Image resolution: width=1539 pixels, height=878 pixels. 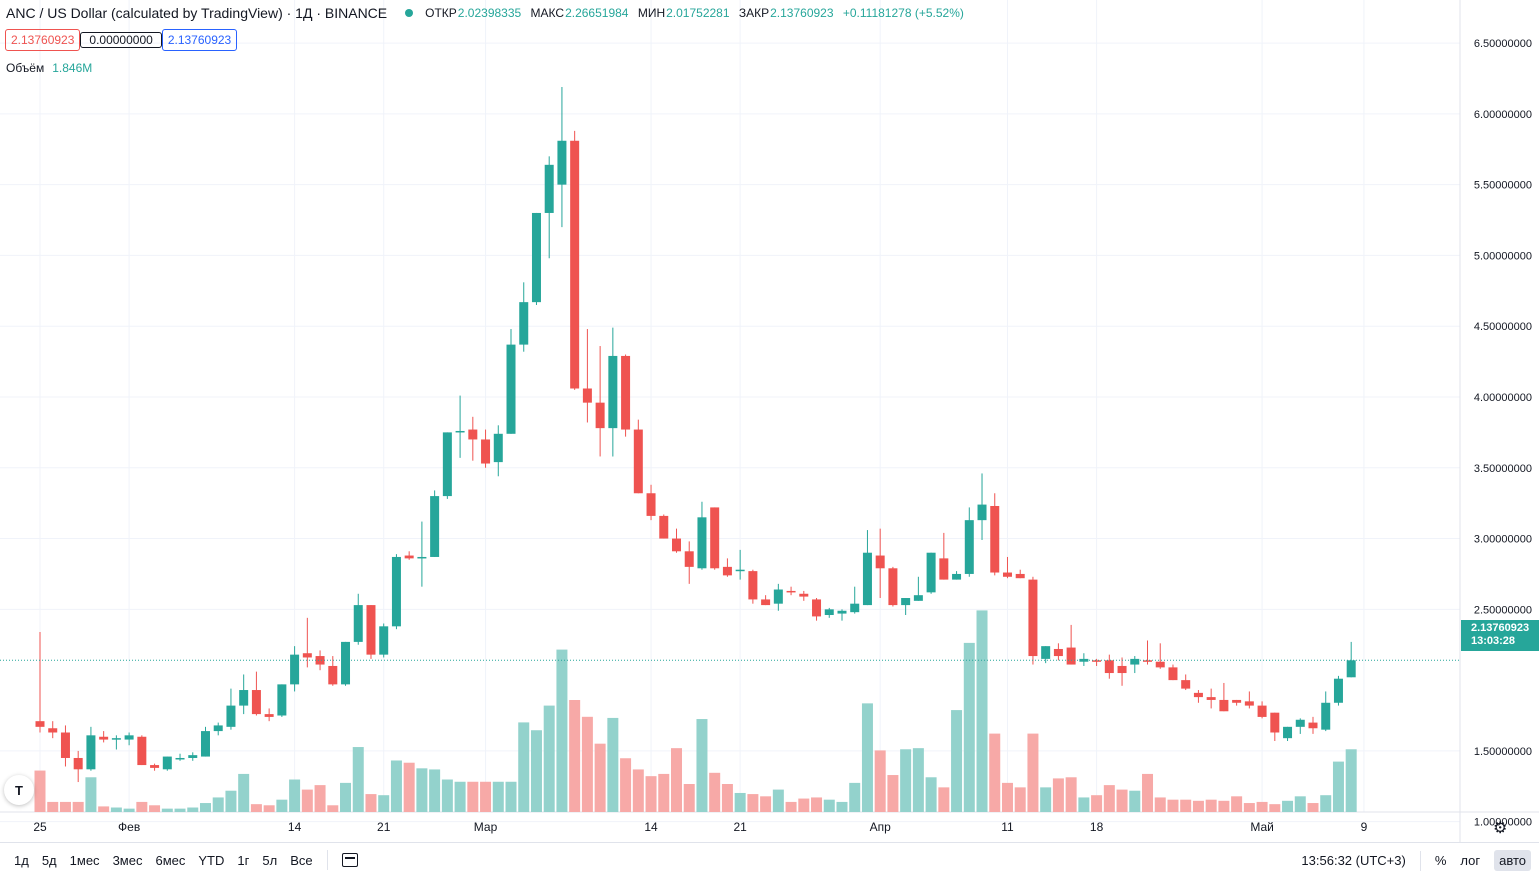 I want to click on timeframe-all: Все, so click(x=301, y=860).